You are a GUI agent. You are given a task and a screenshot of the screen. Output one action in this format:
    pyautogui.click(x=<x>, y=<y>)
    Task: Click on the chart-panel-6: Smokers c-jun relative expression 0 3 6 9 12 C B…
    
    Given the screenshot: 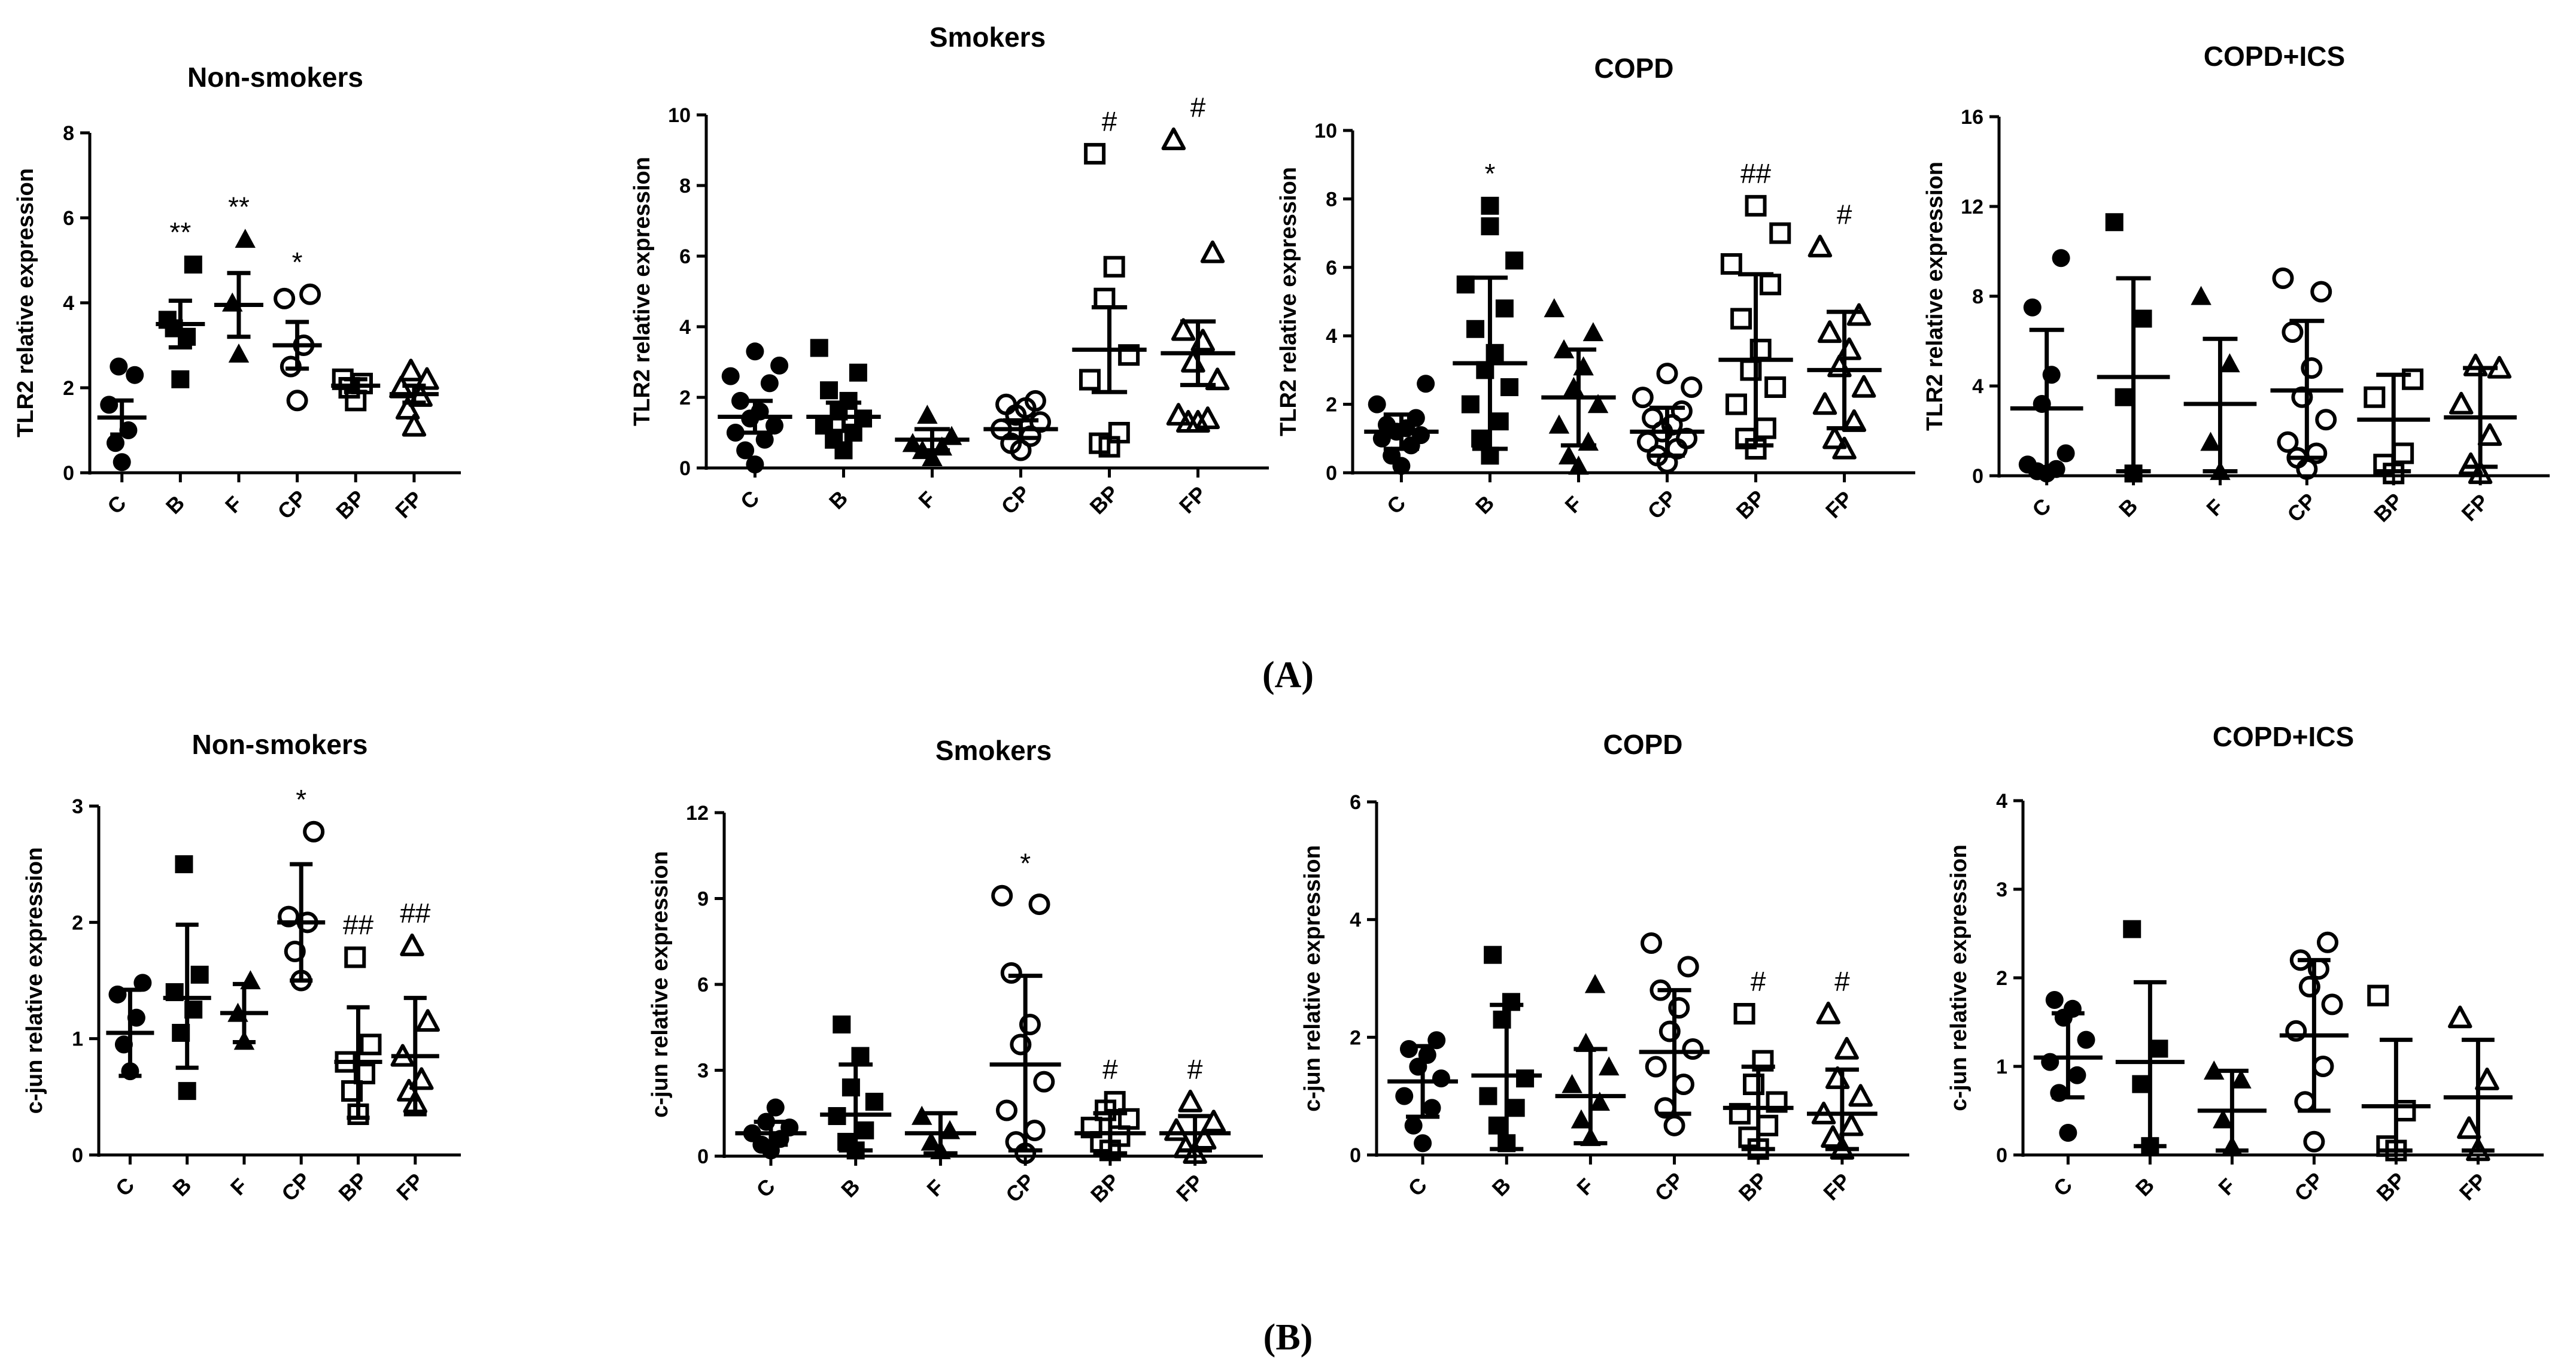 What is the action you would take?
    pyautogui.click(x=955, y=971)
    